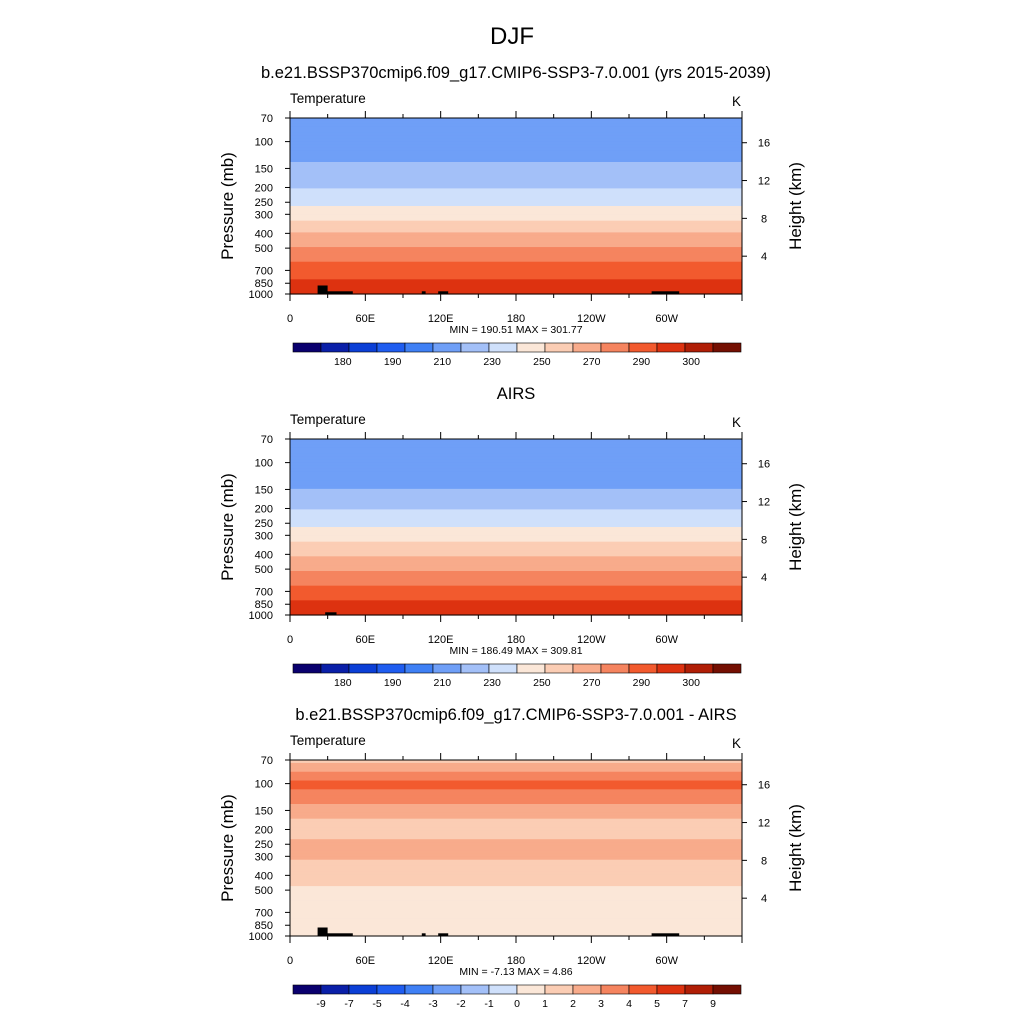 This screenshot has height=1024, width=1024. Describe the element at coordinates (691, 362) in the screenshot. I see `colorbar-label: 300` at that location.